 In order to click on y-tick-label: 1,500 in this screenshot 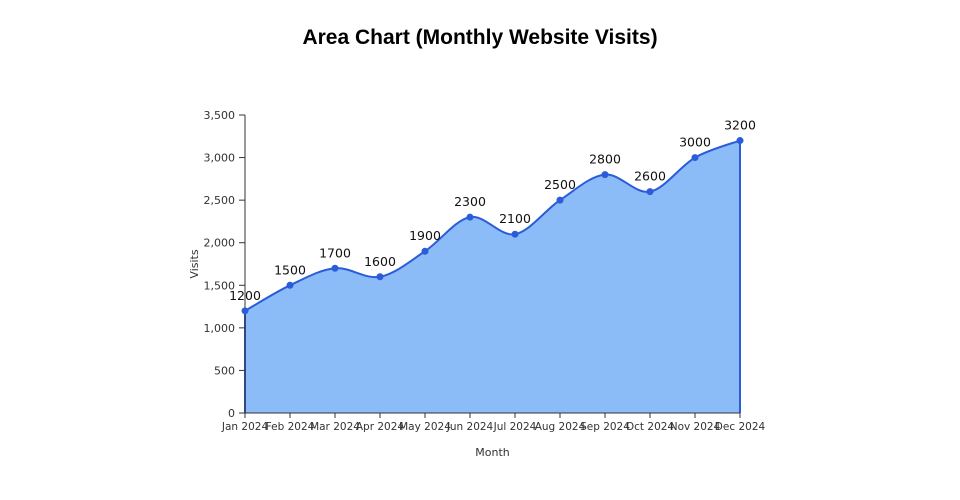, I will do `click(220, 285)`.